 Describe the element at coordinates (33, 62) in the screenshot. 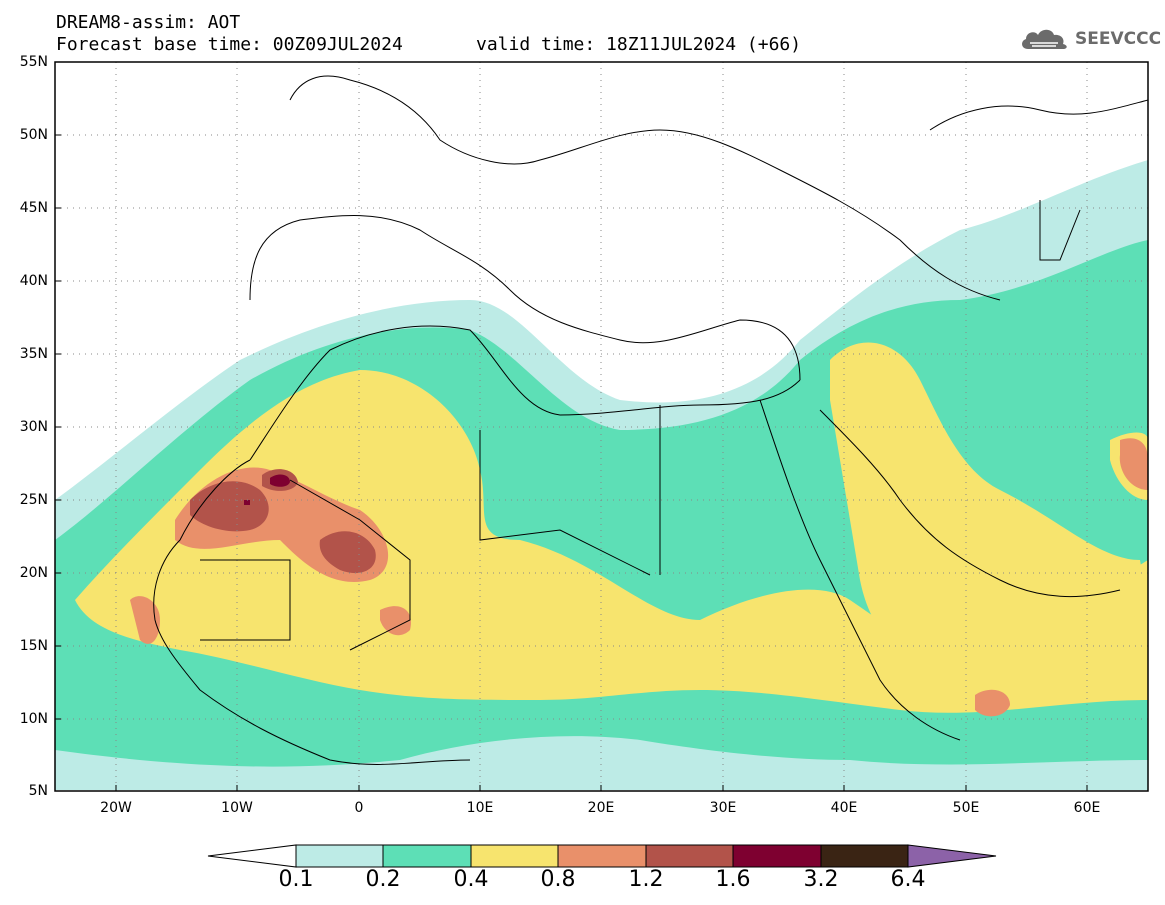

I see `lat-label: 55N` at that location.